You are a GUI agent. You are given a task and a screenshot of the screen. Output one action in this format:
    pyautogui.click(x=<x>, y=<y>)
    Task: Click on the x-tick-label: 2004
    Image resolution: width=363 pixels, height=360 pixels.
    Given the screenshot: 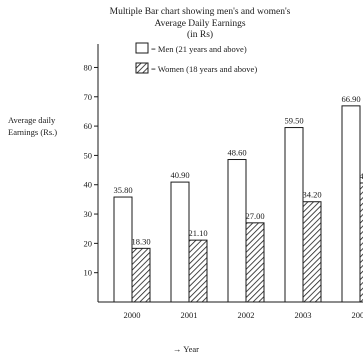 What is the action you would take?
    pyautogui.click(x=357, y=315)
    